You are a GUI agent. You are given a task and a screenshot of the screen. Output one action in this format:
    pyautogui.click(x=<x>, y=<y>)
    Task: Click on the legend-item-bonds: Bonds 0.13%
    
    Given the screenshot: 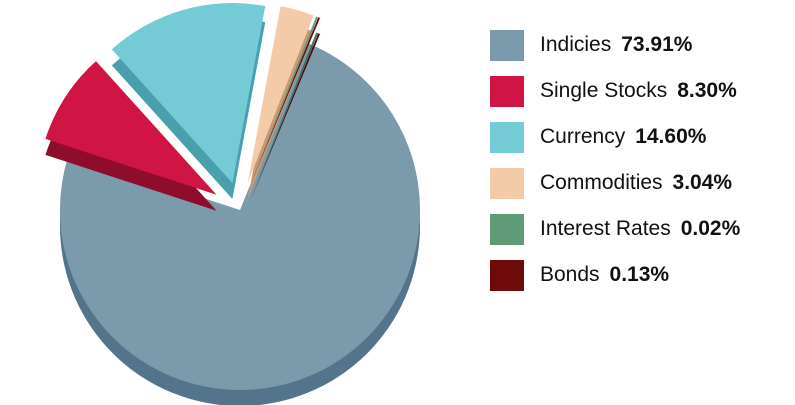 What is the action you would take?
    pyautogui.click(x=642, y=275)
    